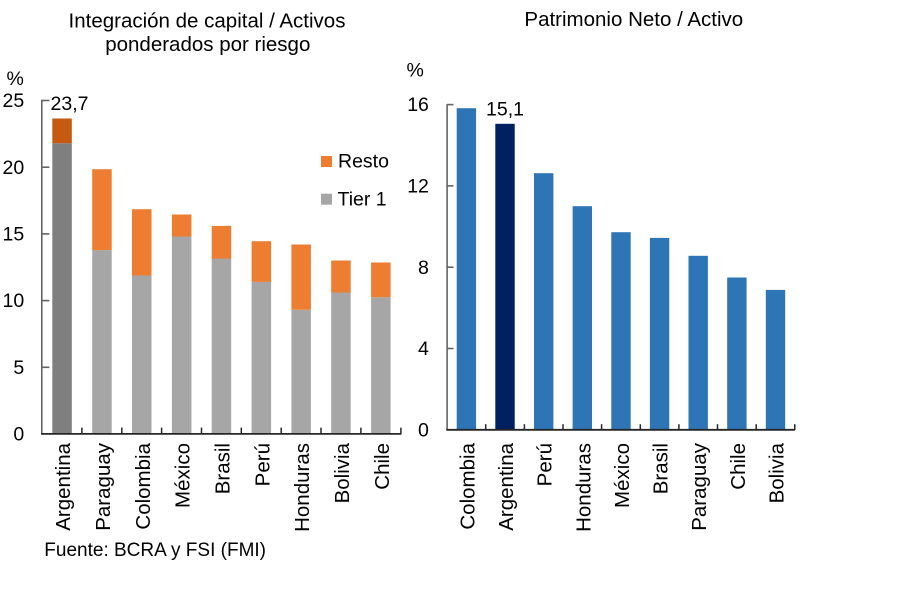  Describe the element at coordinates (423, 268) in the screenshot. I see `svg-text: 8` at that location.